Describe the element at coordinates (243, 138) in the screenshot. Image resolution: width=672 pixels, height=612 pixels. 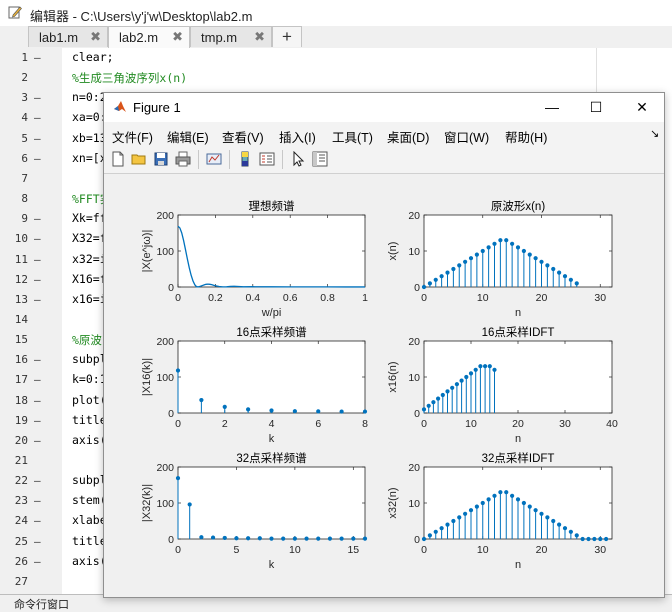
I see `menu-view: 查看(V)` at that location.